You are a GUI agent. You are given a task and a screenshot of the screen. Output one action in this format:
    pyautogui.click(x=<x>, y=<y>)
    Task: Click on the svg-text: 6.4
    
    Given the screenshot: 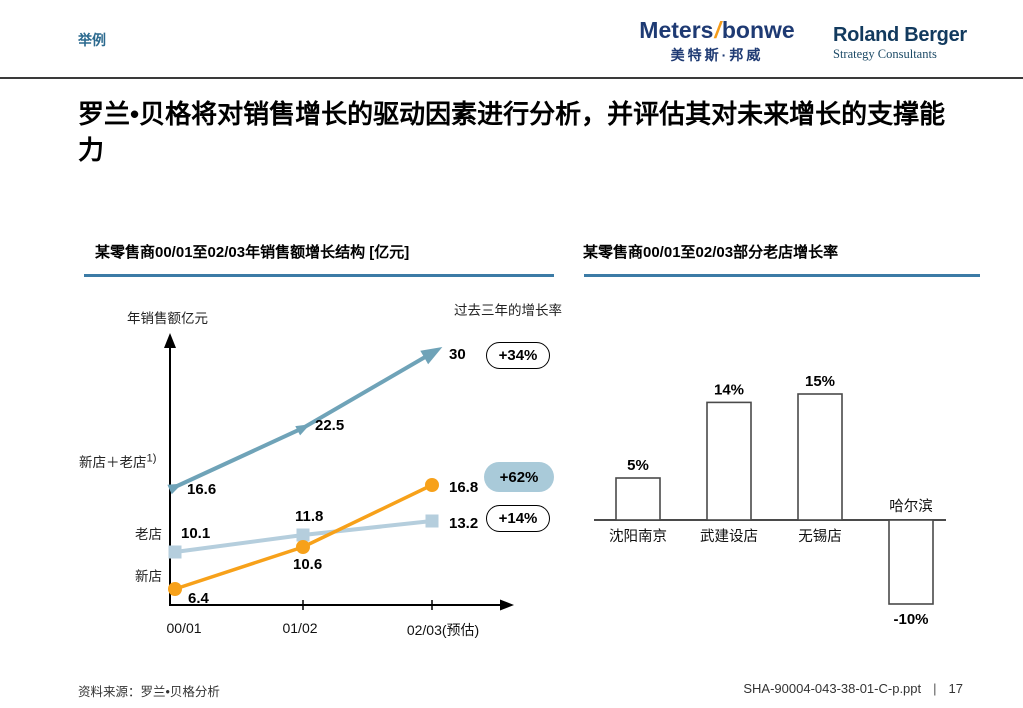 What is the action you would take?
    pyautogui.click(x=199, y=598)
    